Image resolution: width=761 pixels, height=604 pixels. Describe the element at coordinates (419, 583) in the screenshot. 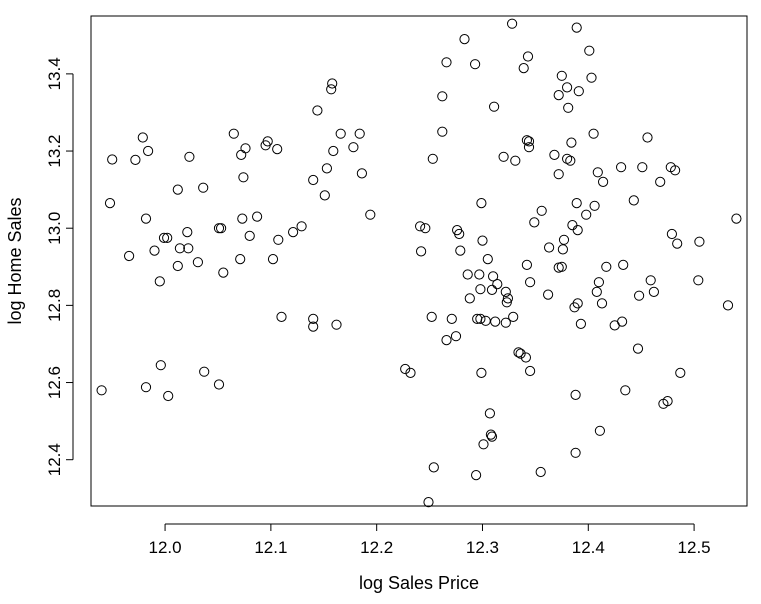

I see `x-axis-title: log Sales Price` at that location.